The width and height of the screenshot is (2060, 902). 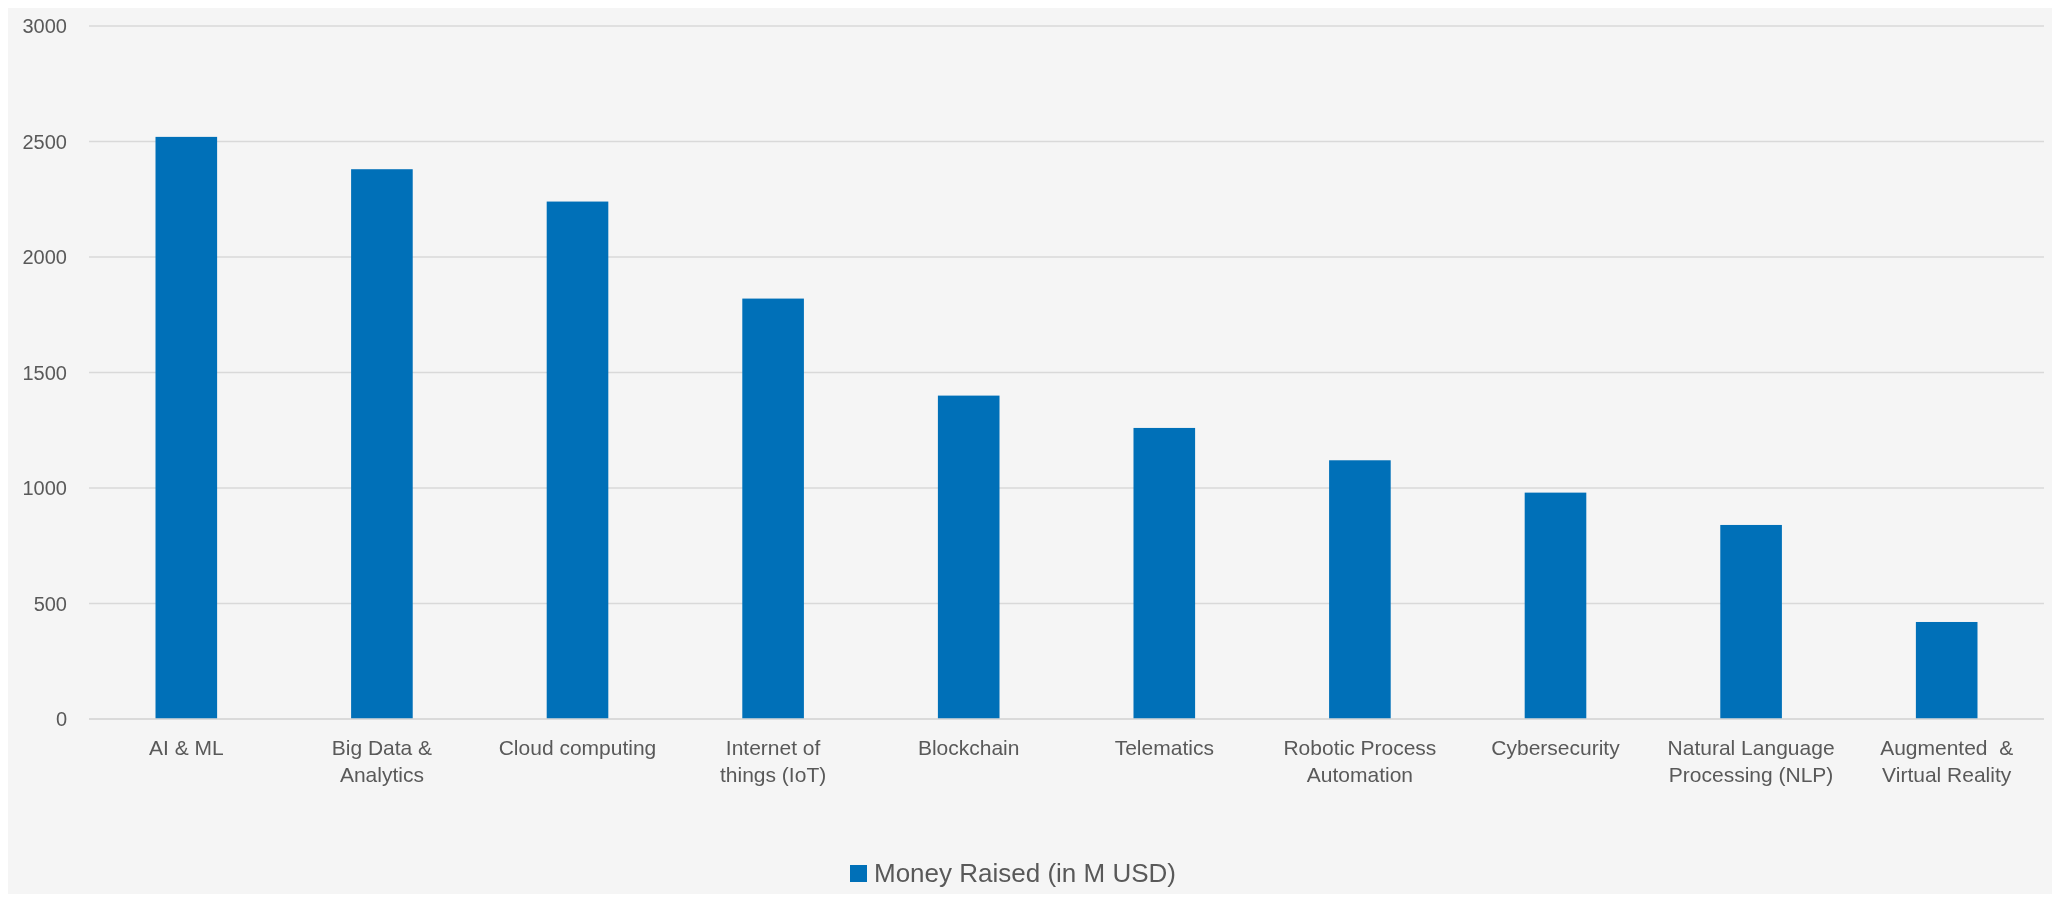 What do you see at coordinates (1025, 873) in the screenshot?
I see `legend-label: Money Raised (in M USD)` at bounding box center [1025, 873].